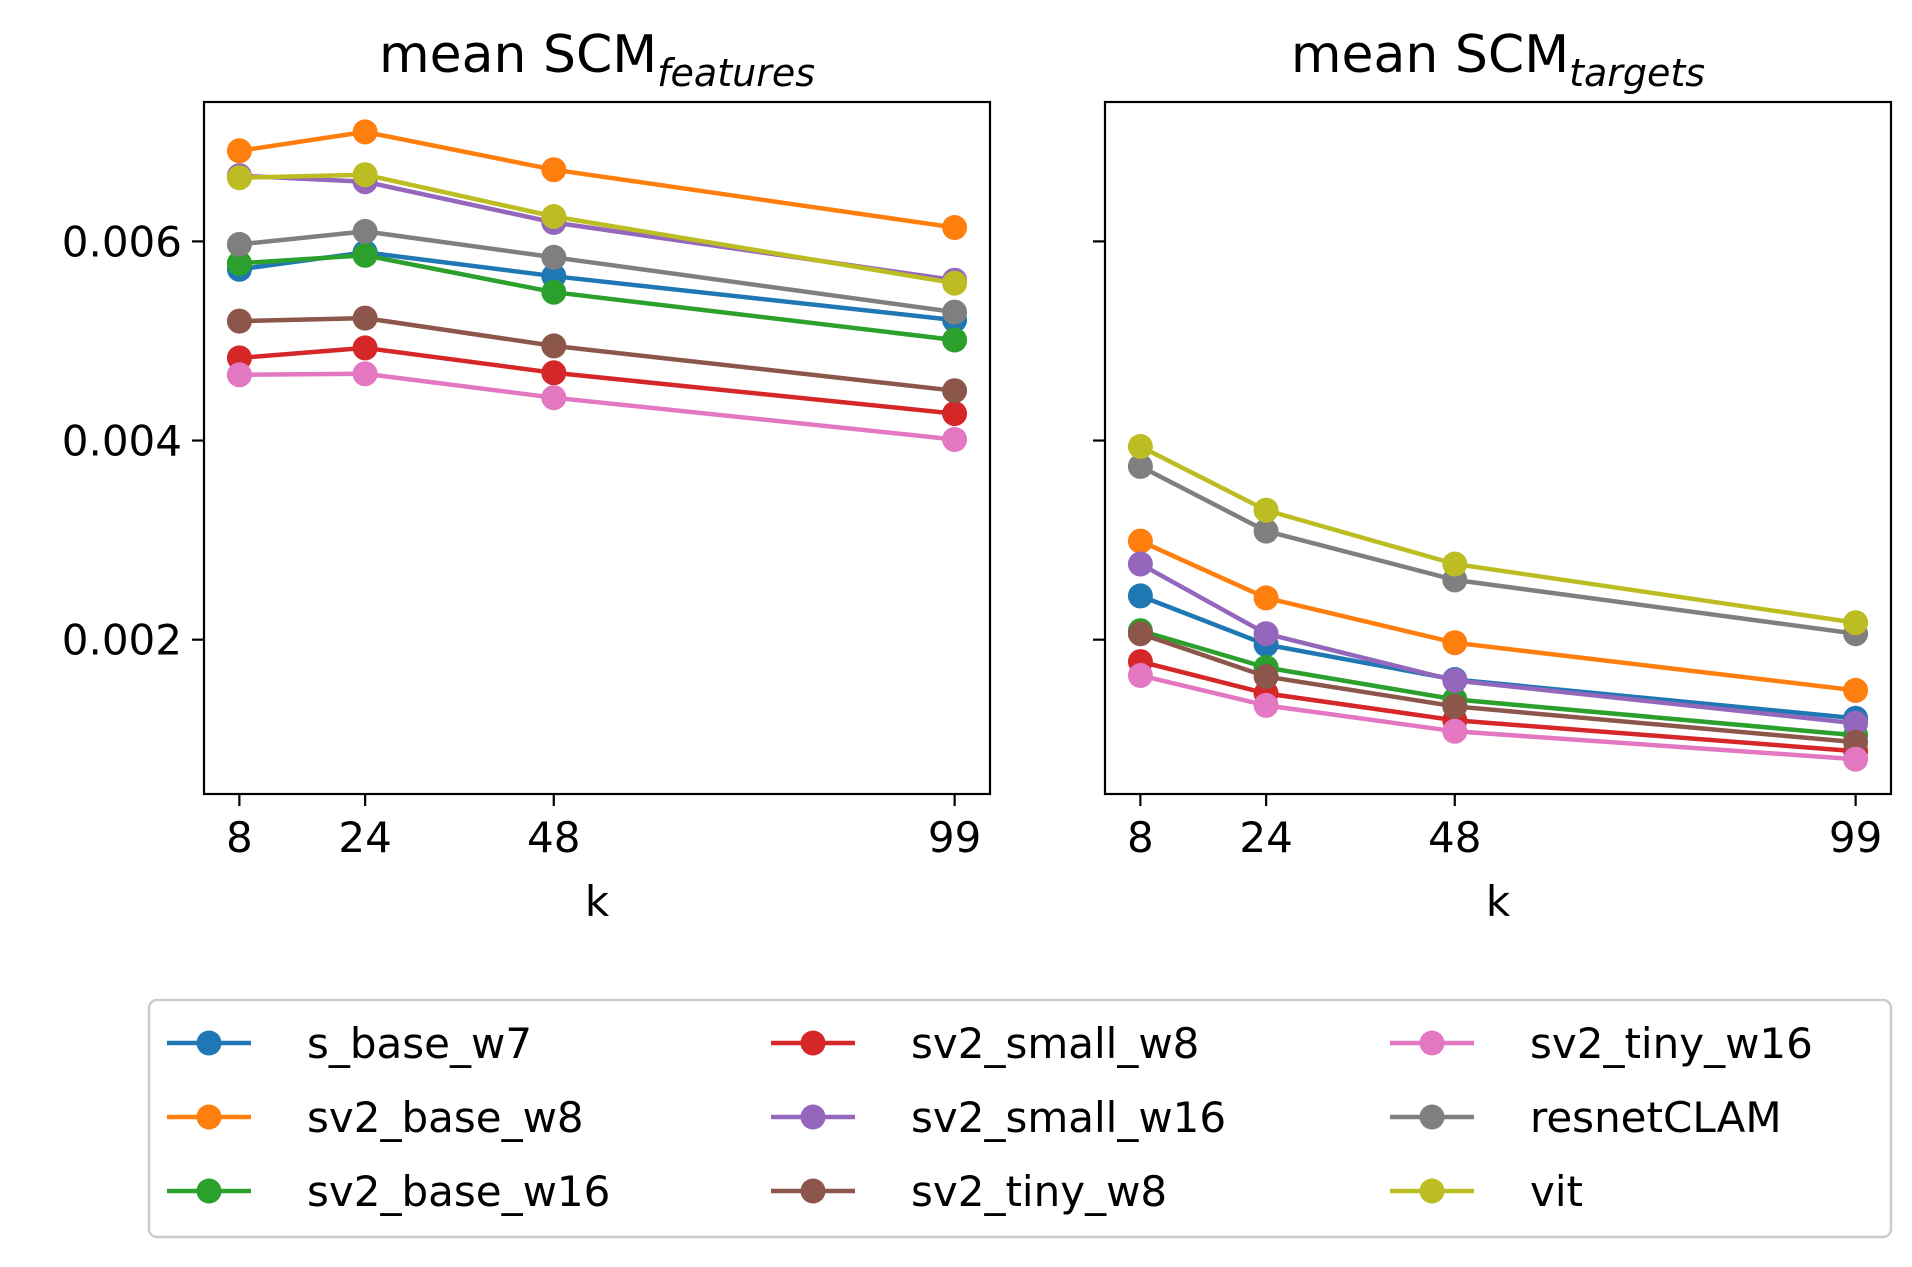  I want to click on legend-item-sv2_tiny_w8: sv2_tiny_w8, so click(969, 1191).